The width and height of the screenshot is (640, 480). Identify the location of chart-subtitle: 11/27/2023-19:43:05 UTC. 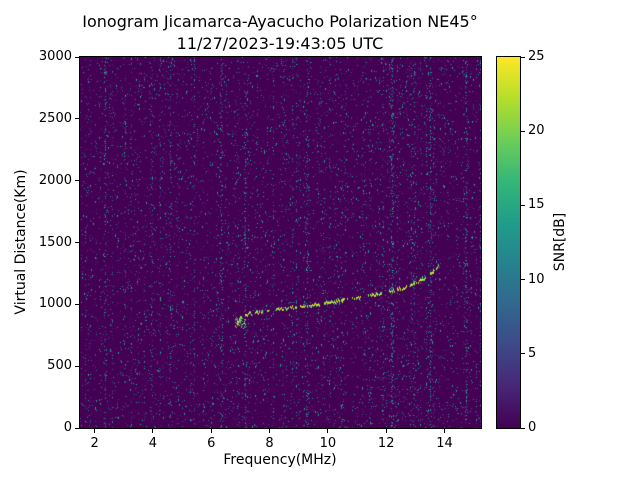
(280, 43).